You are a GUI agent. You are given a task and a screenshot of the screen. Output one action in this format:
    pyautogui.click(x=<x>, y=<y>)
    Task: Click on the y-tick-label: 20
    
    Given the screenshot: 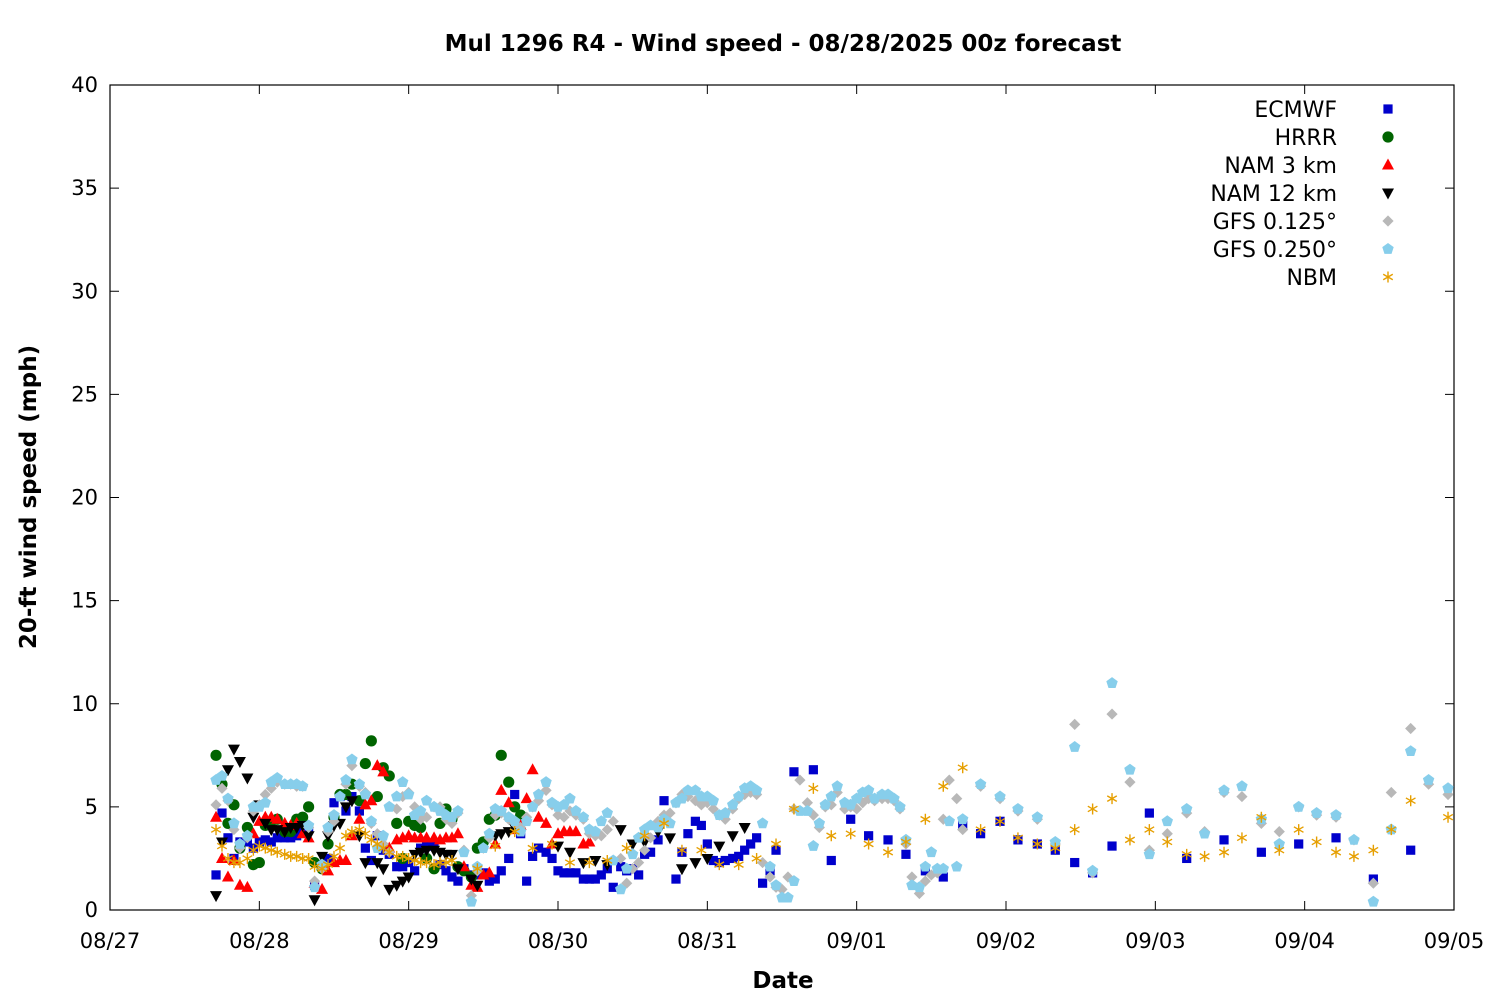 What is the action you would take?
    pyautogui.click(x=84, y=498)
    